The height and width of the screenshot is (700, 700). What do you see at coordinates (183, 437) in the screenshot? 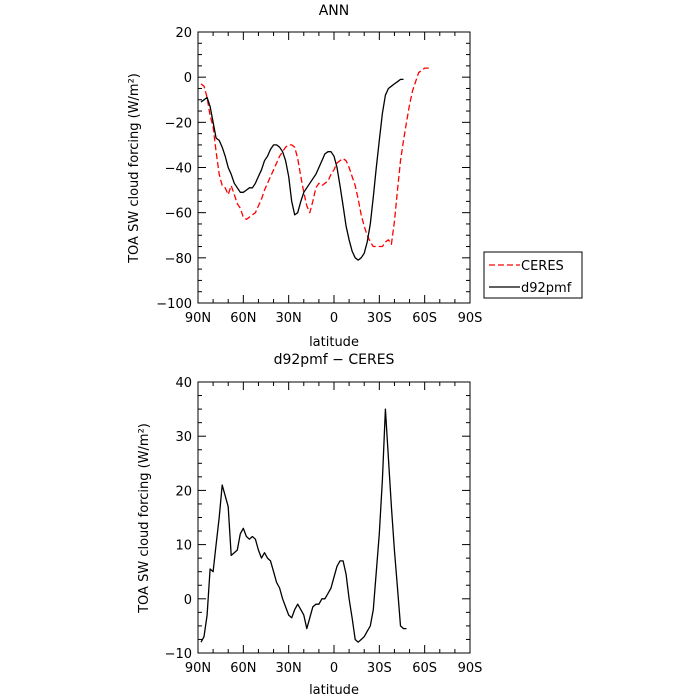
I see `y-tick-label: 30` at bounding box center [183, 437].